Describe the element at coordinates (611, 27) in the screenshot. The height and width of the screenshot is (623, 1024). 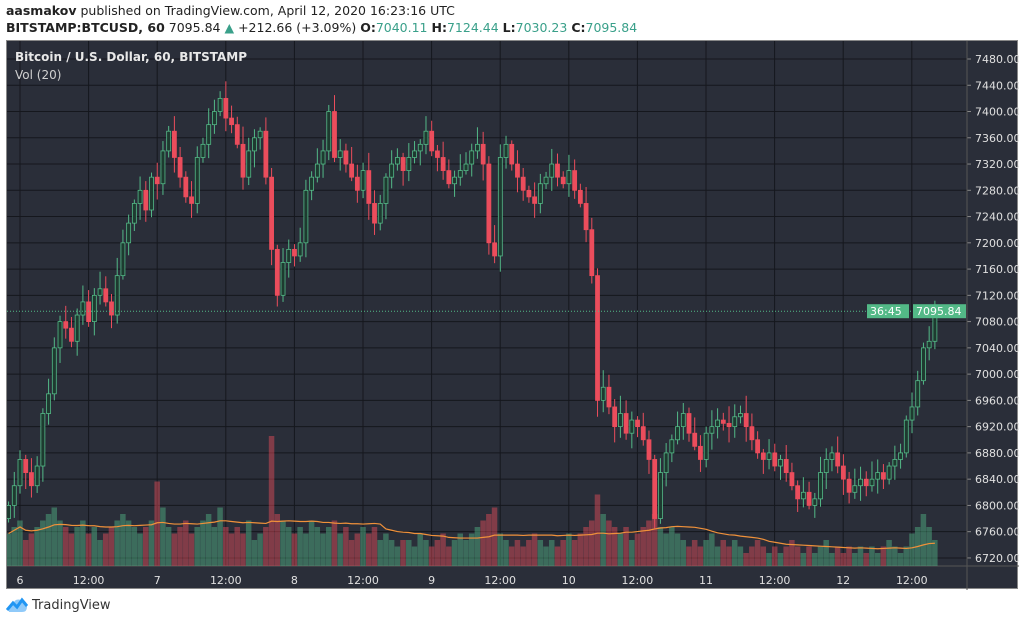
I see `close-value: 7095.84` at that location.